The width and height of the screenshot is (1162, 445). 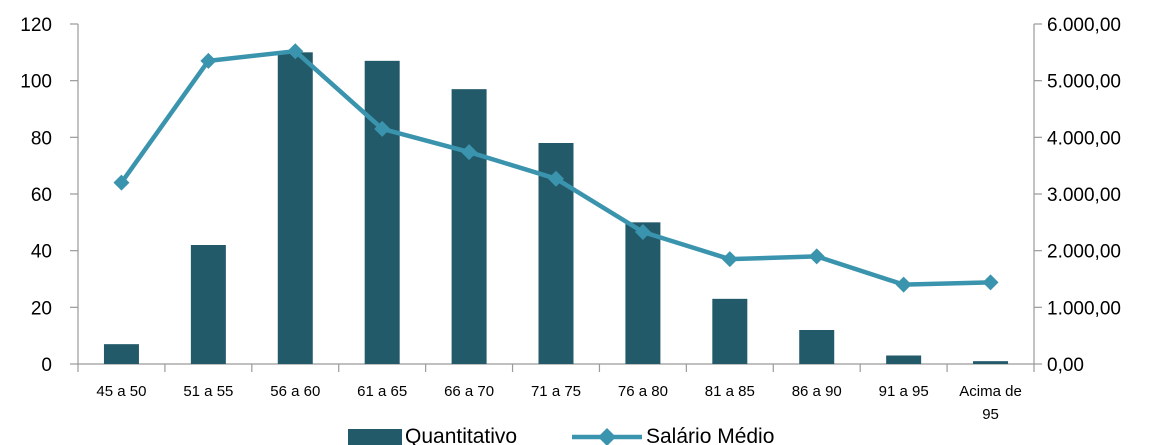 I want to click on right-tick-label: 5.000,00, so click(x=1084, y=82).